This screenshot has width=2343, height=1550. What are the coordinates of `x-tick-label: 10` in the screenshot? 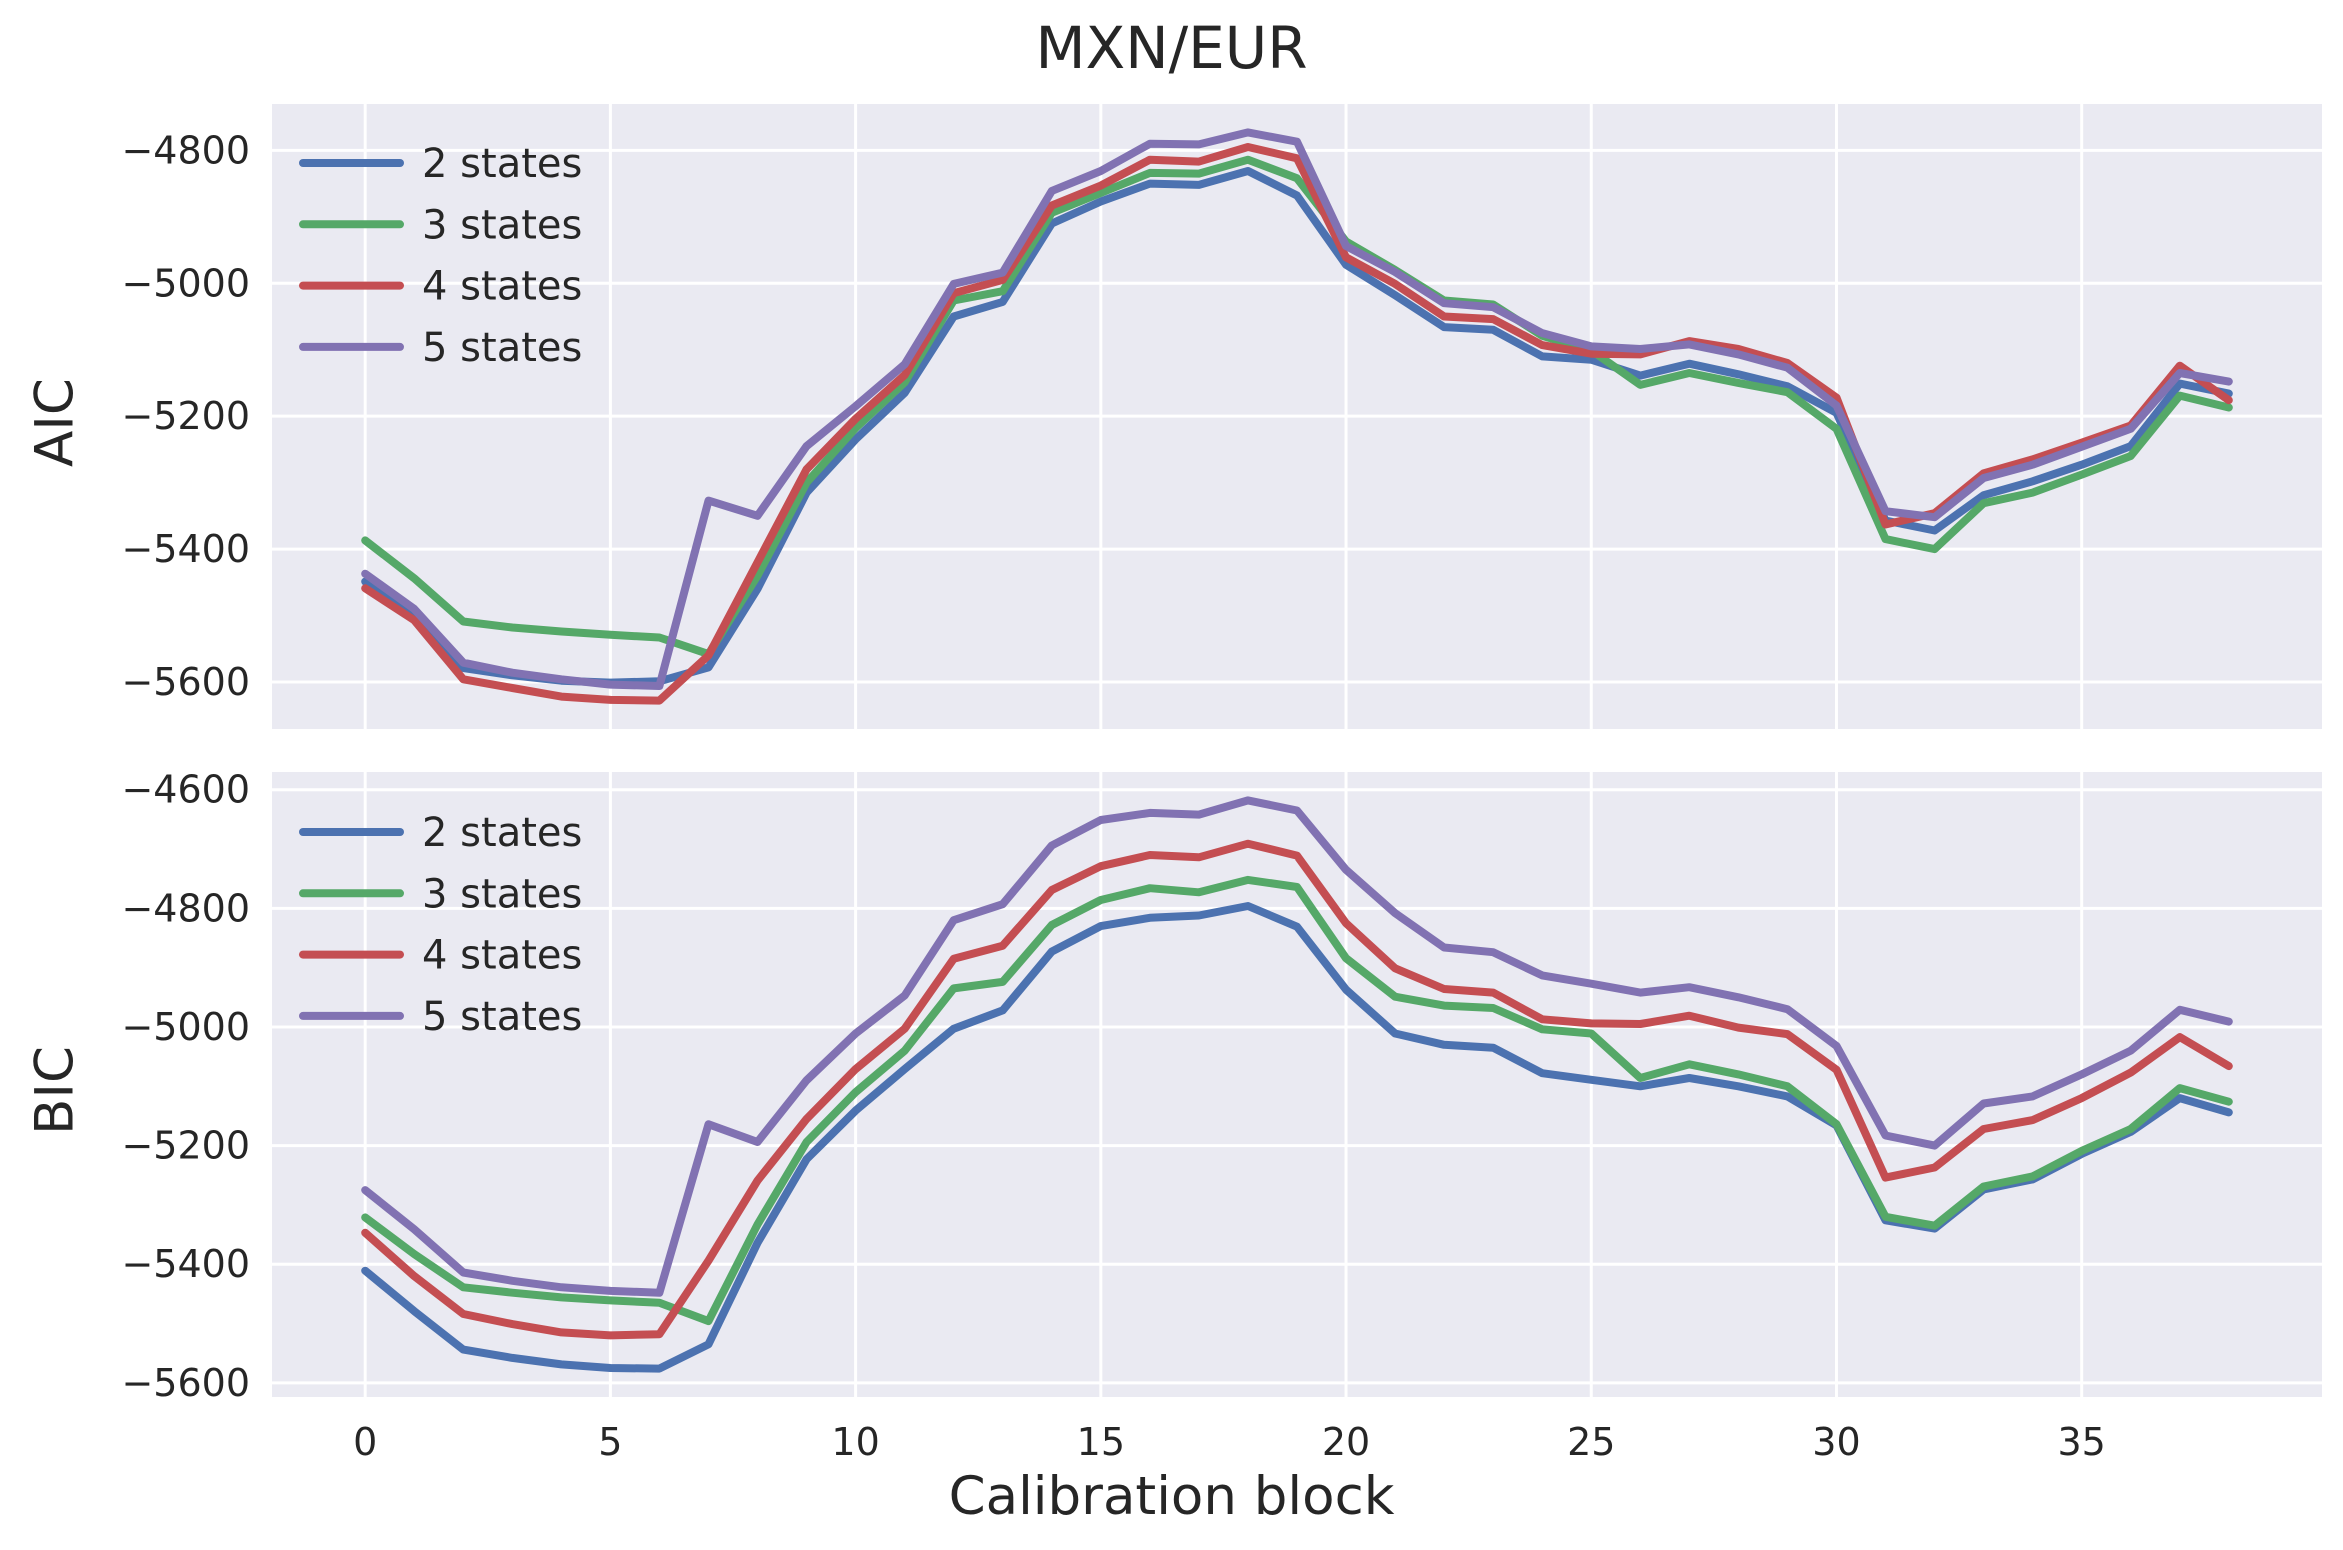 It's located at (855, 1442).